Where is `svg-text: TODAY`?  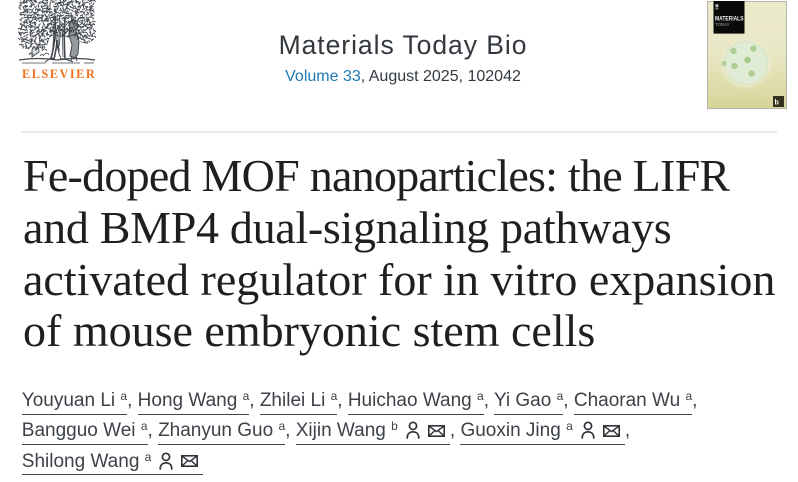
svg-text: TODAY is located at coordinates (722, 24).